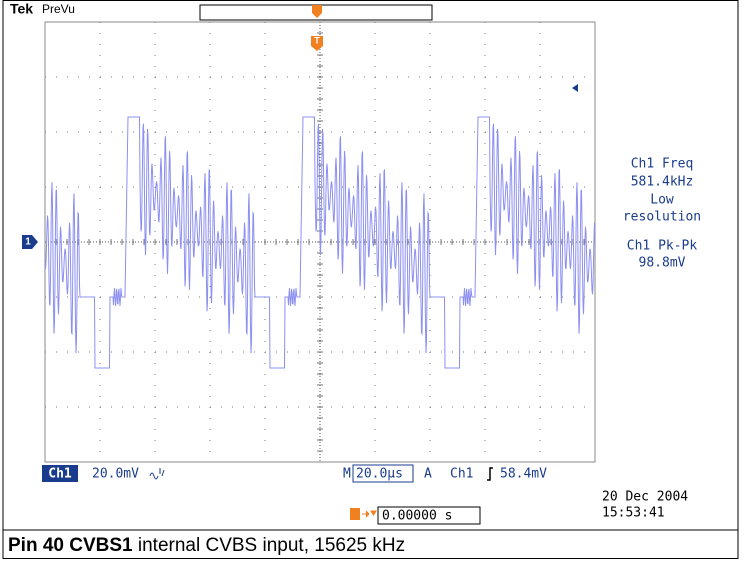 The image size is (742, 565). Describe the element at coordinates (633, 513) in the screenshot. I see `time: 15:53:41` at that location.